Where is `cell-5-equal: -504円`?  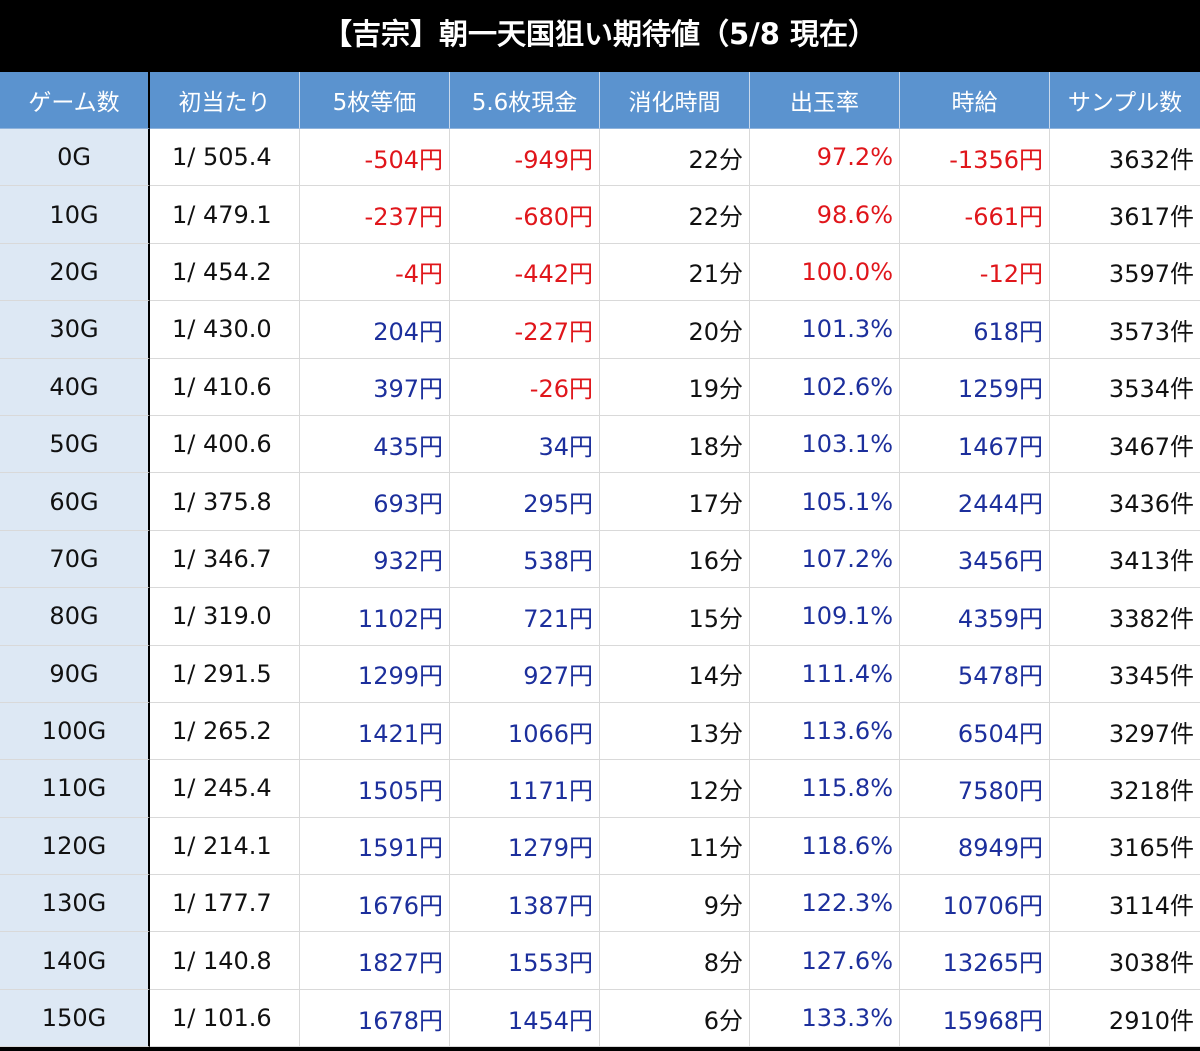
cell-5-equal: -504円 is located at coordinates (375, 158).